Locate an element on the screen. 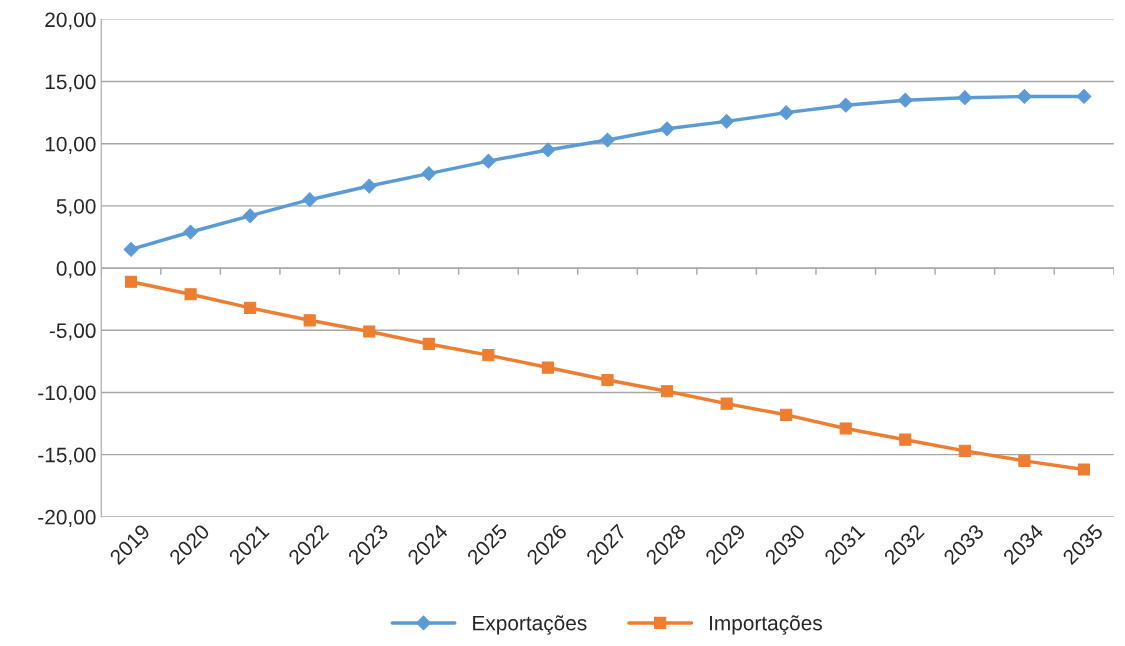 Image resolution: width=1125 pixels, height=646 pixels. y-tick-label: 0,00 is located at coordinates (76, 270).